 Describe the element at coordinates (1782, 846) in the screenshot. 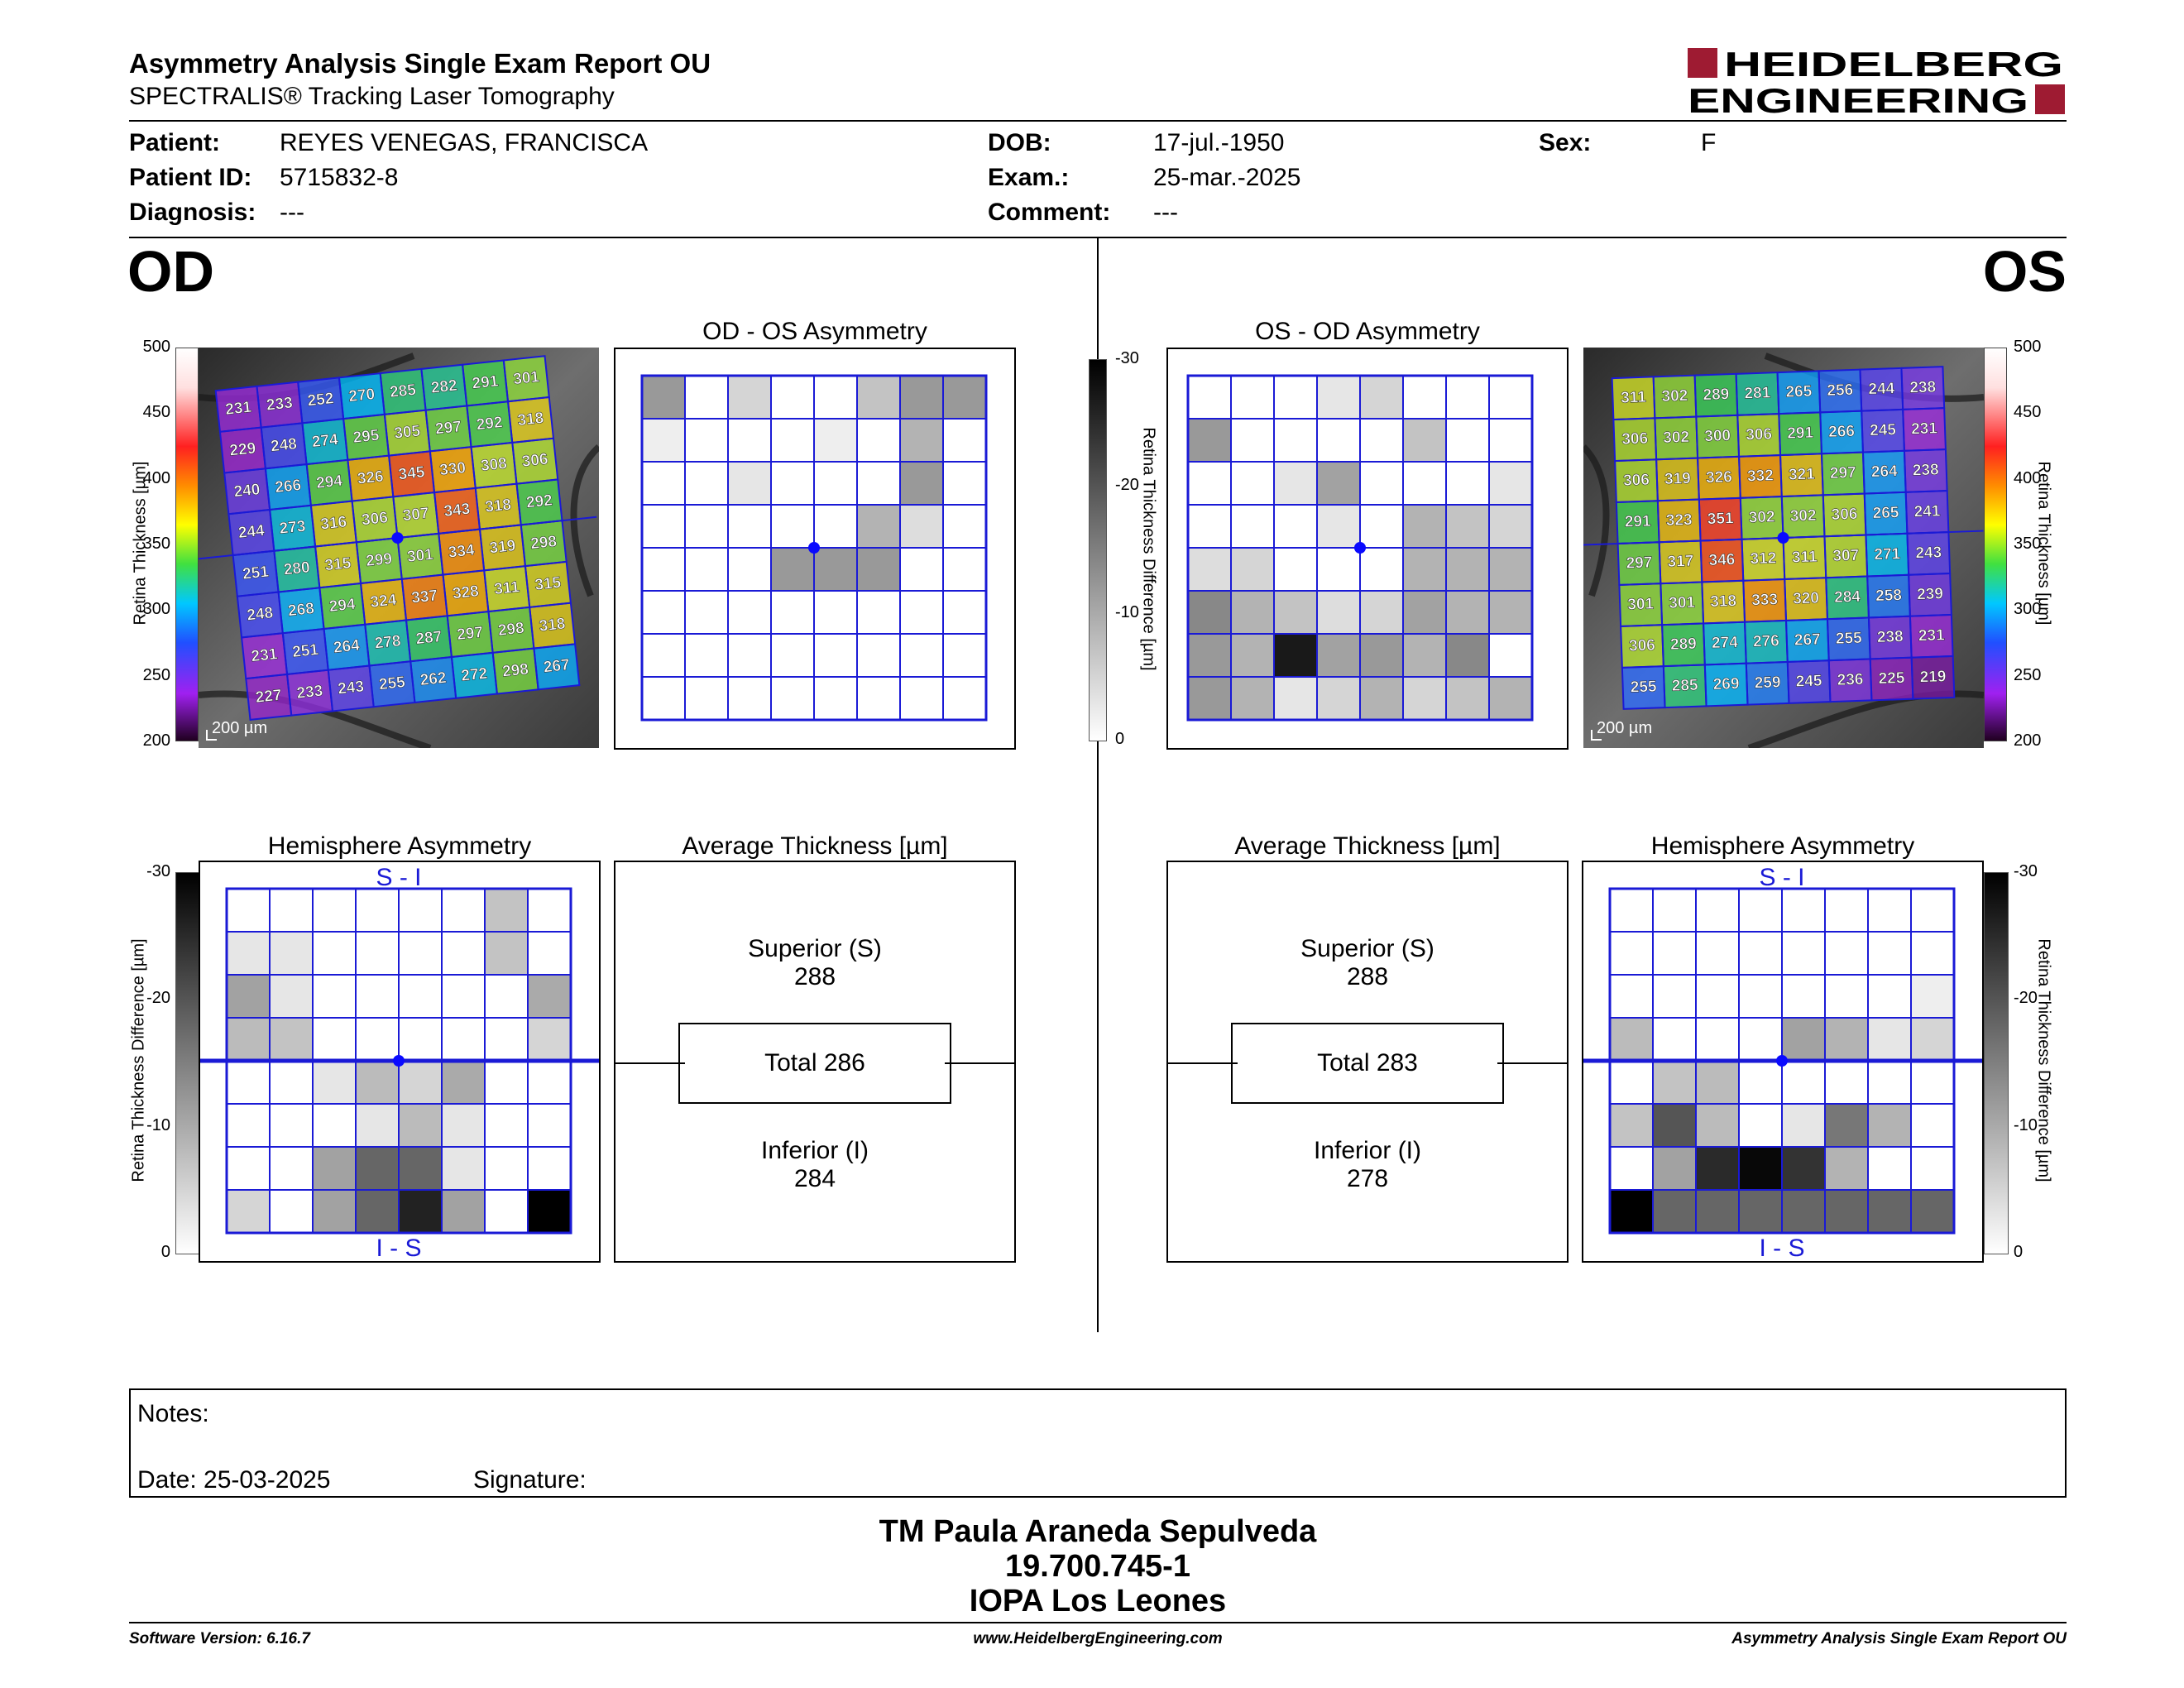

I see `os-hemisphere-title: Hemisphere Asymmetry` at that location.